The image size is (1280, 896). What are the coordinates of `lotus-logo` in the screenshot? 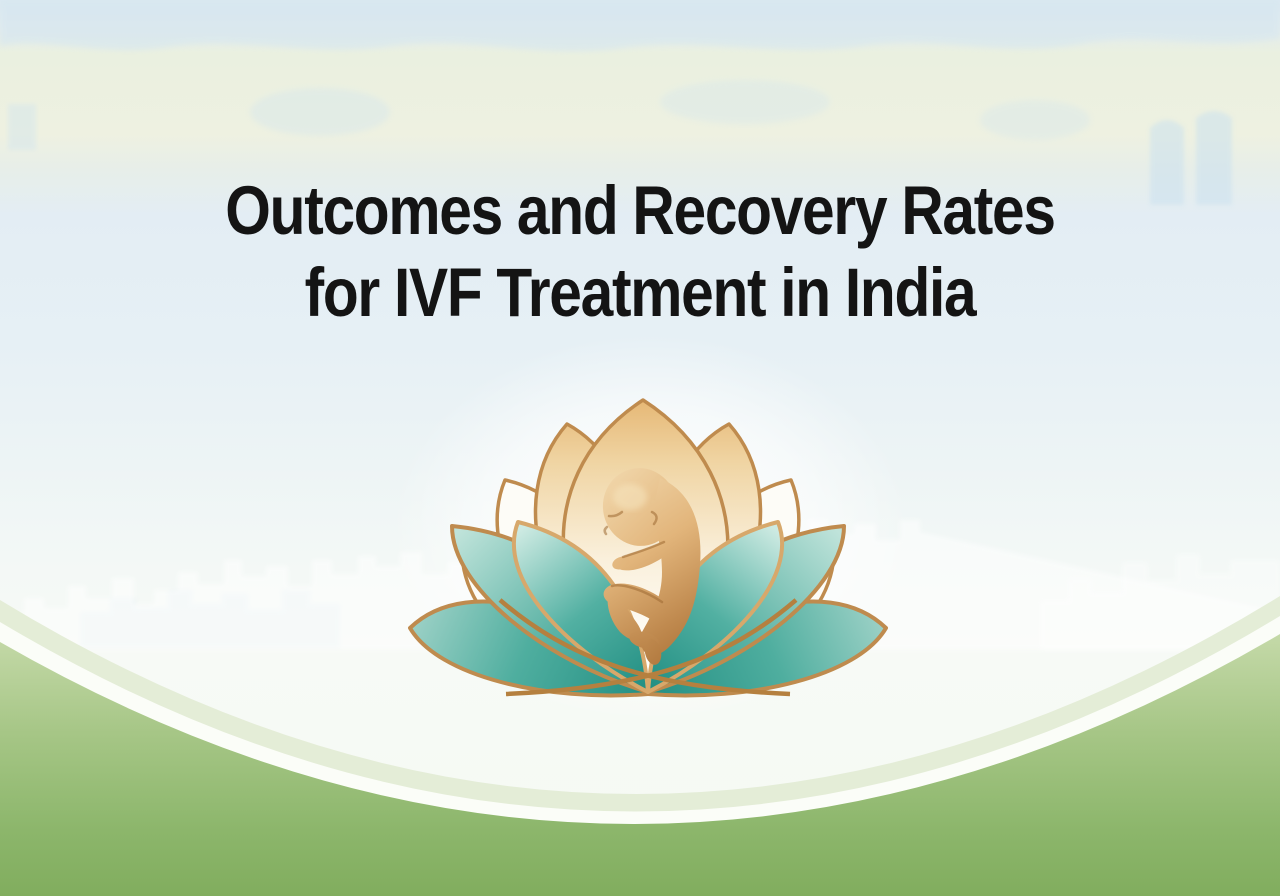 It's located at (648, 548).